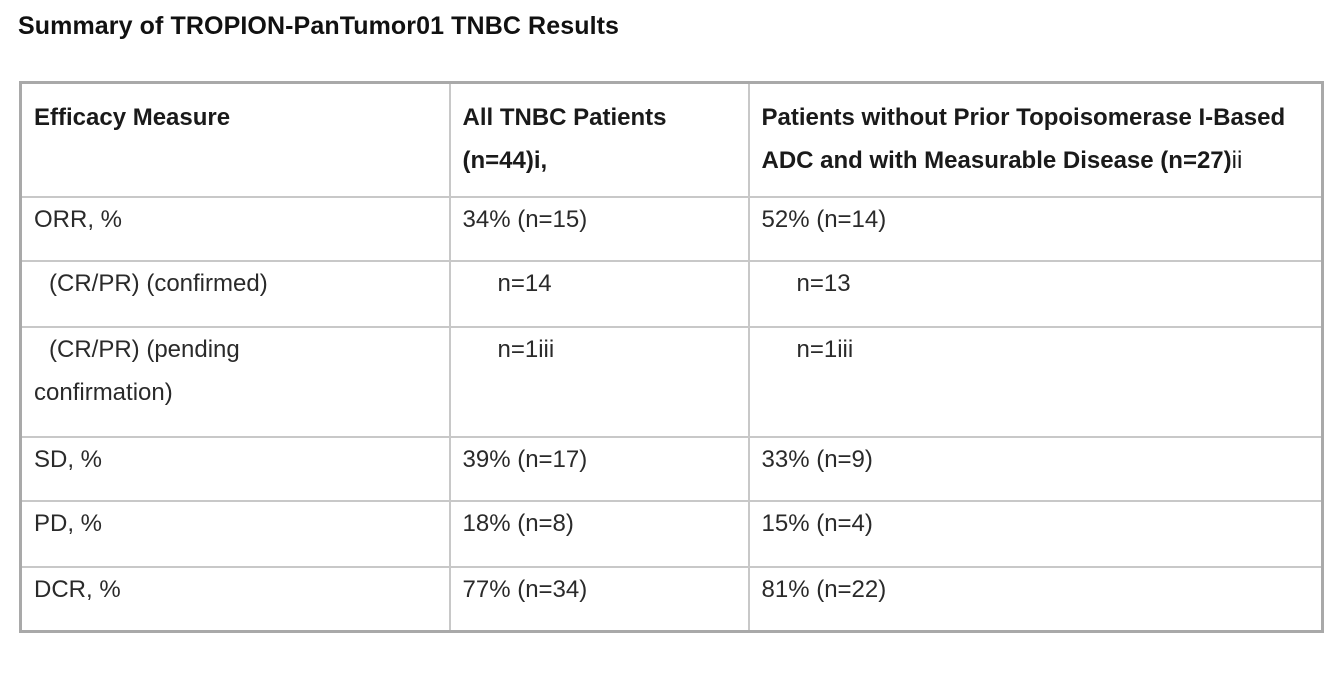 The image size is (1342, 700). I want to click on cell-measure: PD, %, so click(235, 534).